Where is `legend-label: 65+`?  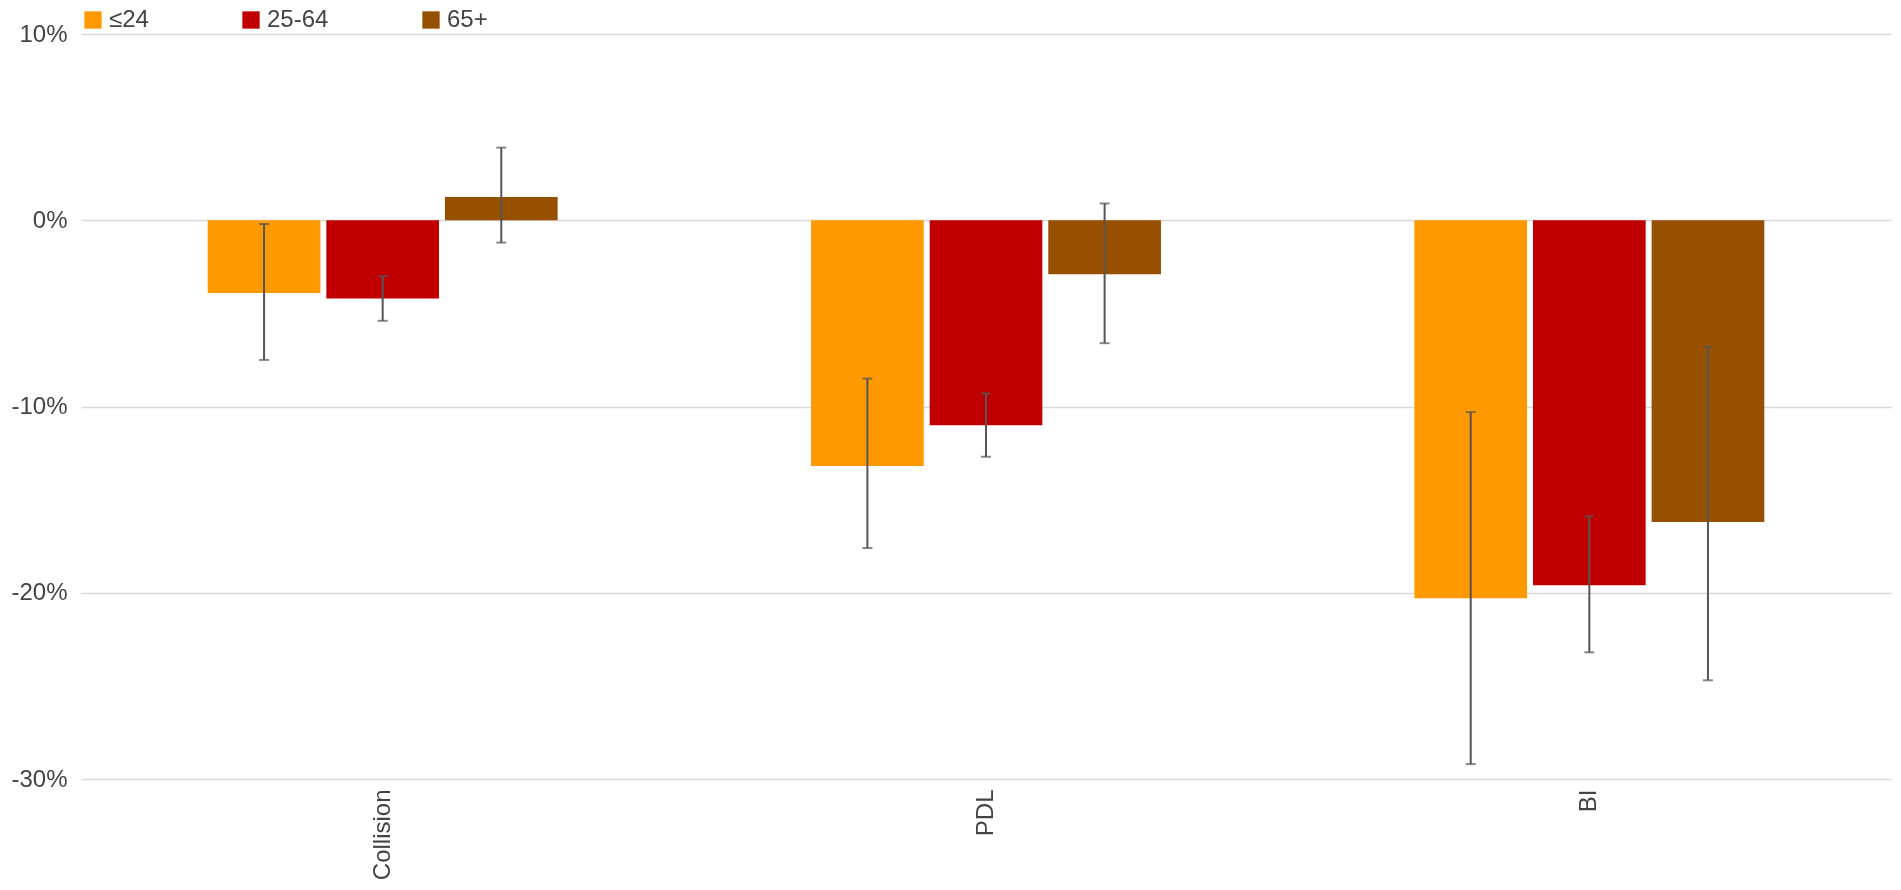
legend-label: 65+ is located at coordinates (467, 18).